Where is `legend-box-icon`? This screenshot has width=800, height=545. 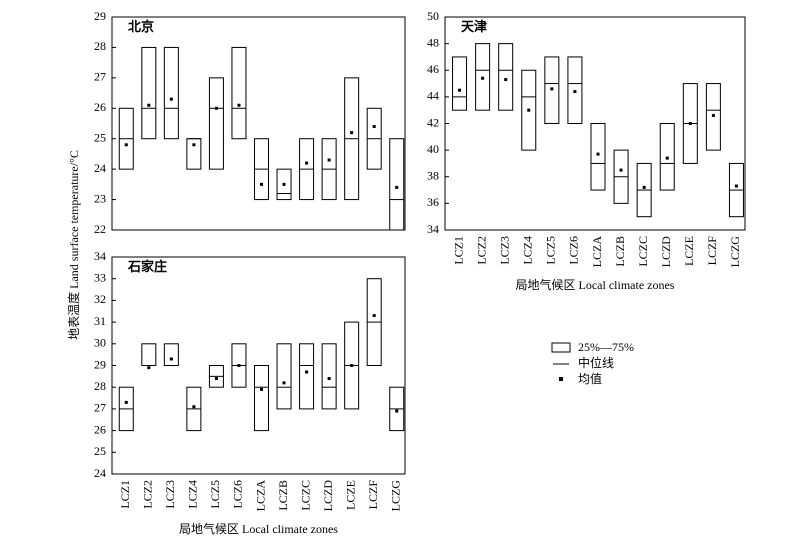 legend-box-icon is located at coordinates (561, 347).